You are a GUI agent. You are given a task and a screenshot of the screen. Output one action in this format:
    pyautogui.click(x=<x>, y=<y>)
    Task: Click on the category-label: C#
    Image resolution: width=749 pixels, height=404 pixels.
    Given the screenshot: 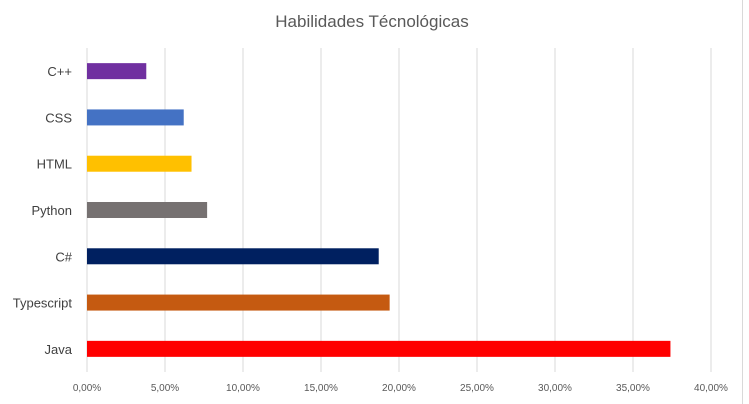 What is the action you would take?
    pyautogui.click(x=63, y=256)
    